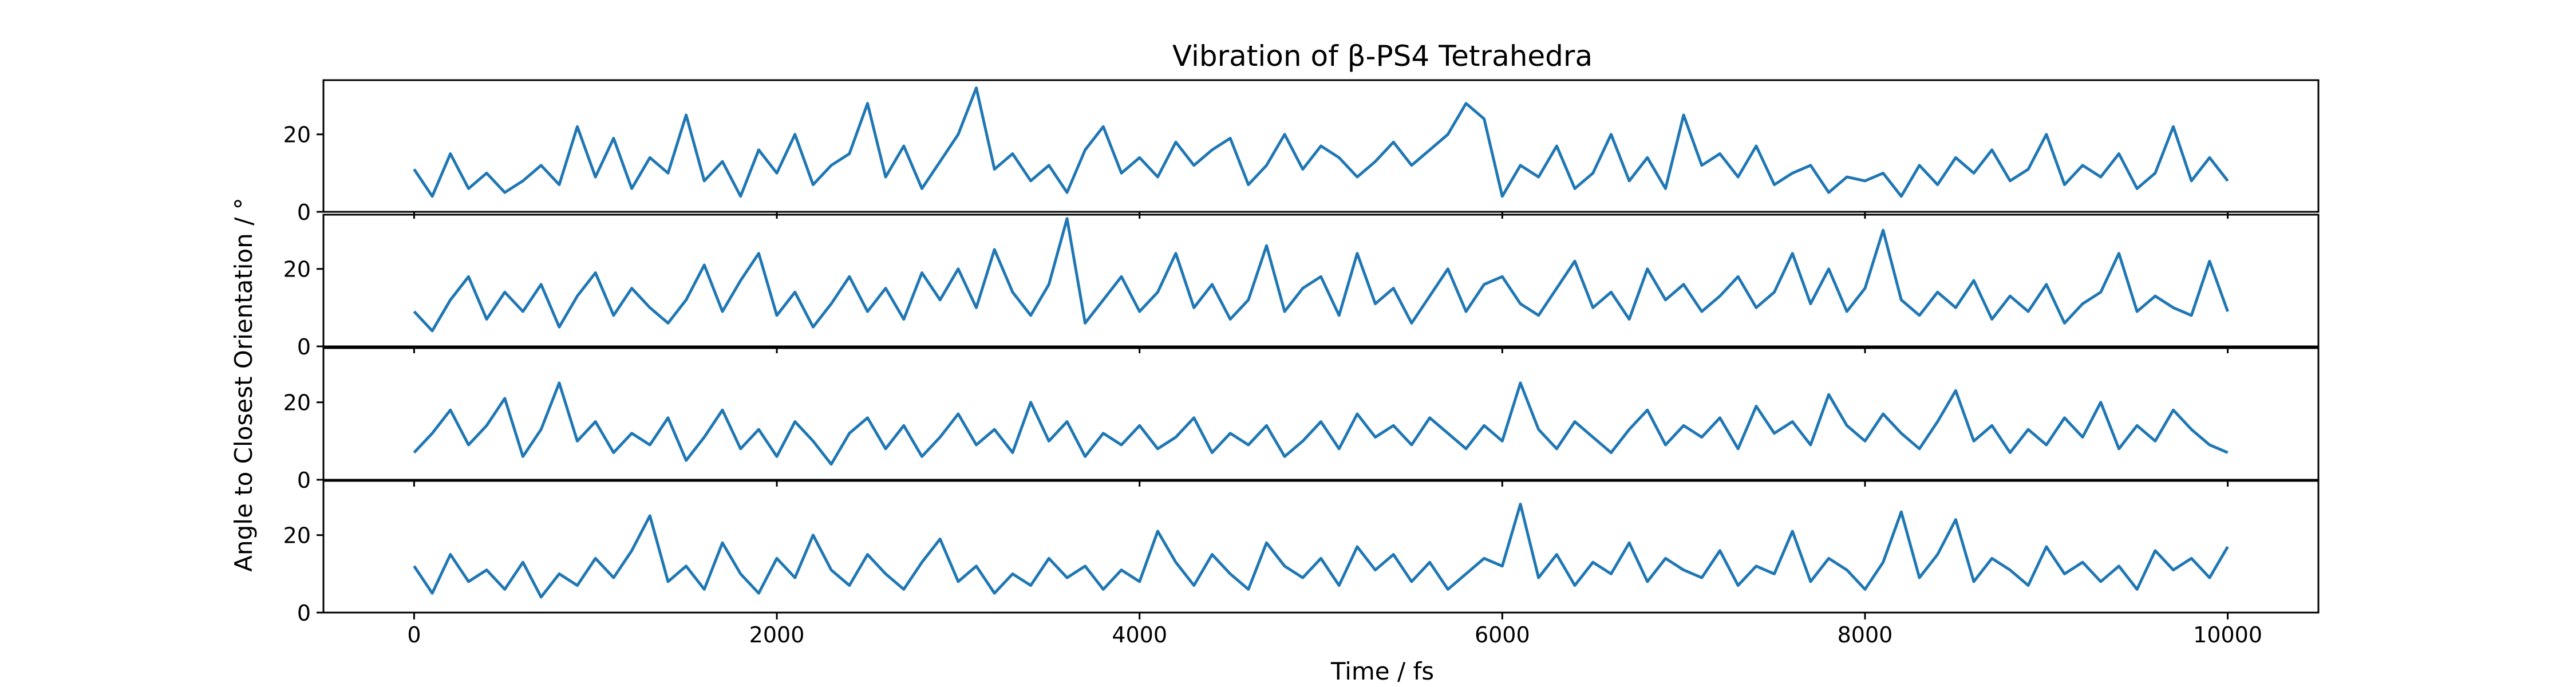 Image resolution: width=2576 pixels, height=687 pixels. I want to click on x-tick-label: 4000, so click(1139, 634).